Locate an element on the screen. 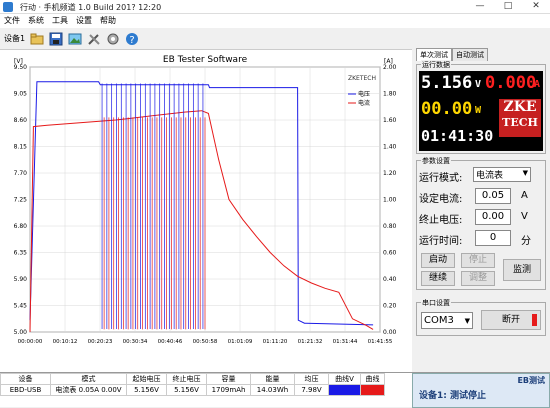 The width and height of the screenshot is (550, 408). mode-tabs: 单次测试 自动测试 is located at coordinates (452, 54).